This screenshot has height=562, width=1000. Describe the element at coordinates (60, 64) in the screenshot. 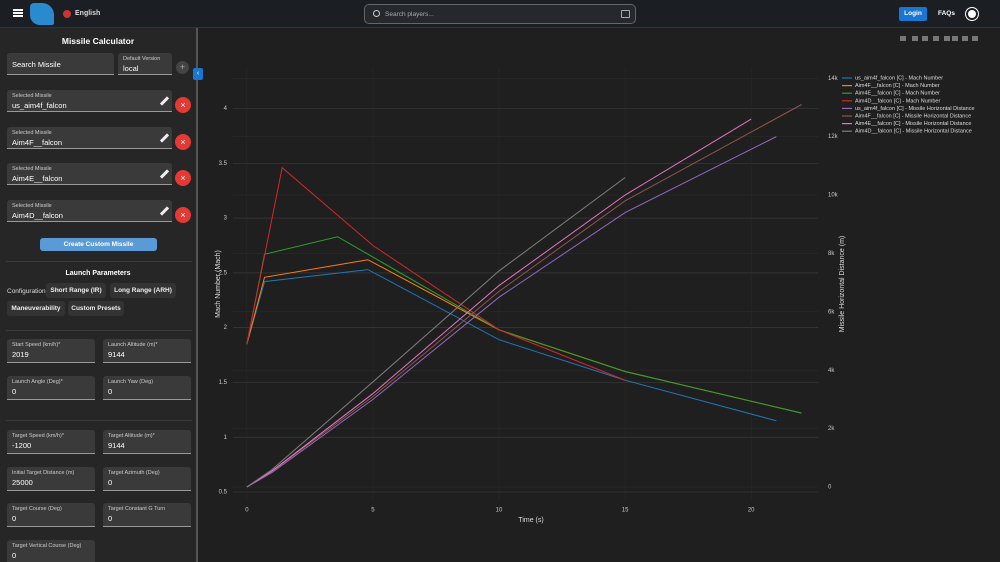

I see `search-missile: Search Missile` at that location.